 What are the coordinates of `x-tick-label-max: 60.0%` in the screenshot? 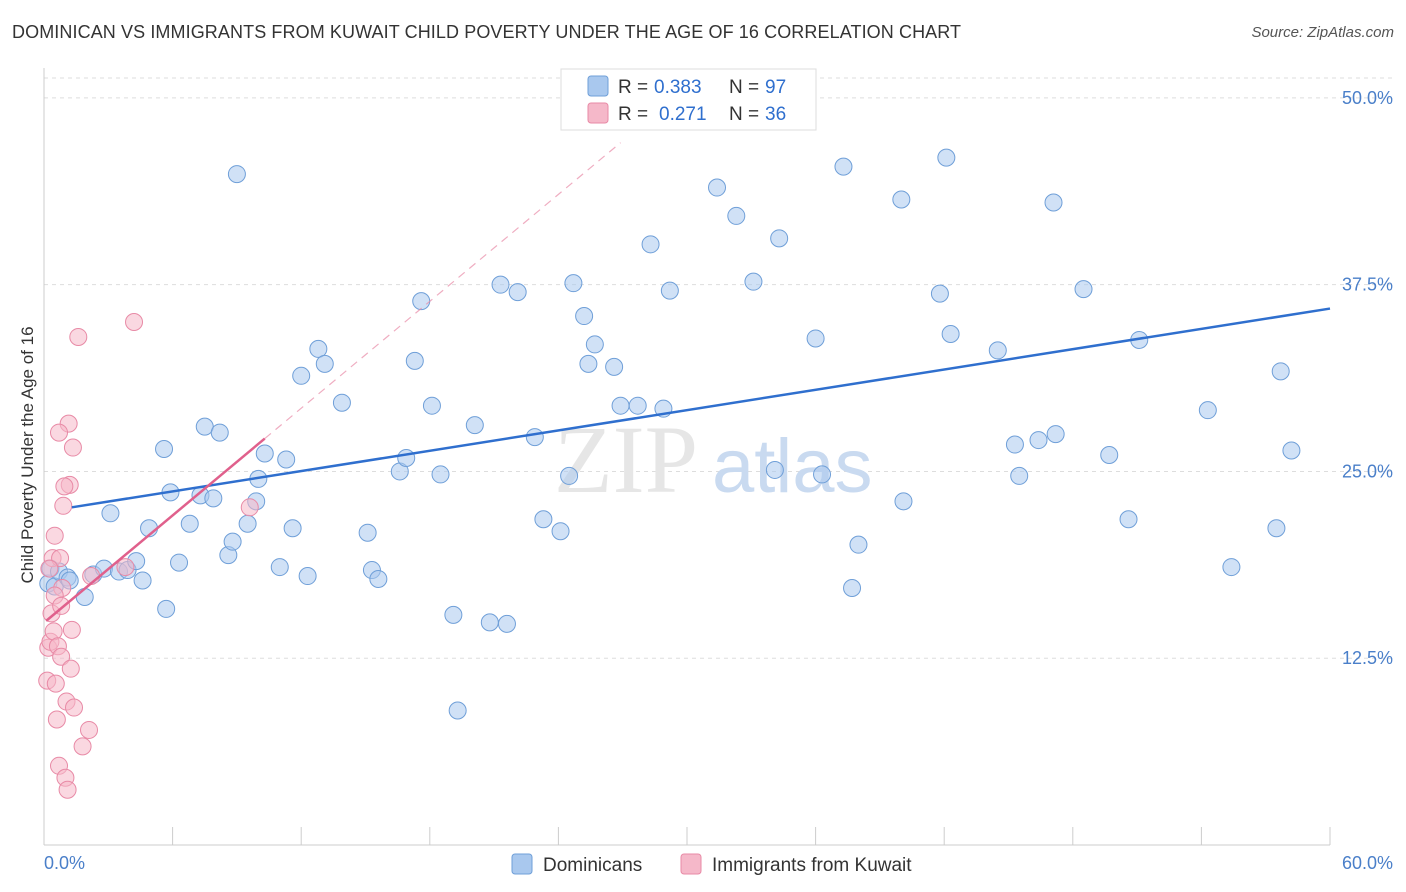 It's located at (1367, 863).